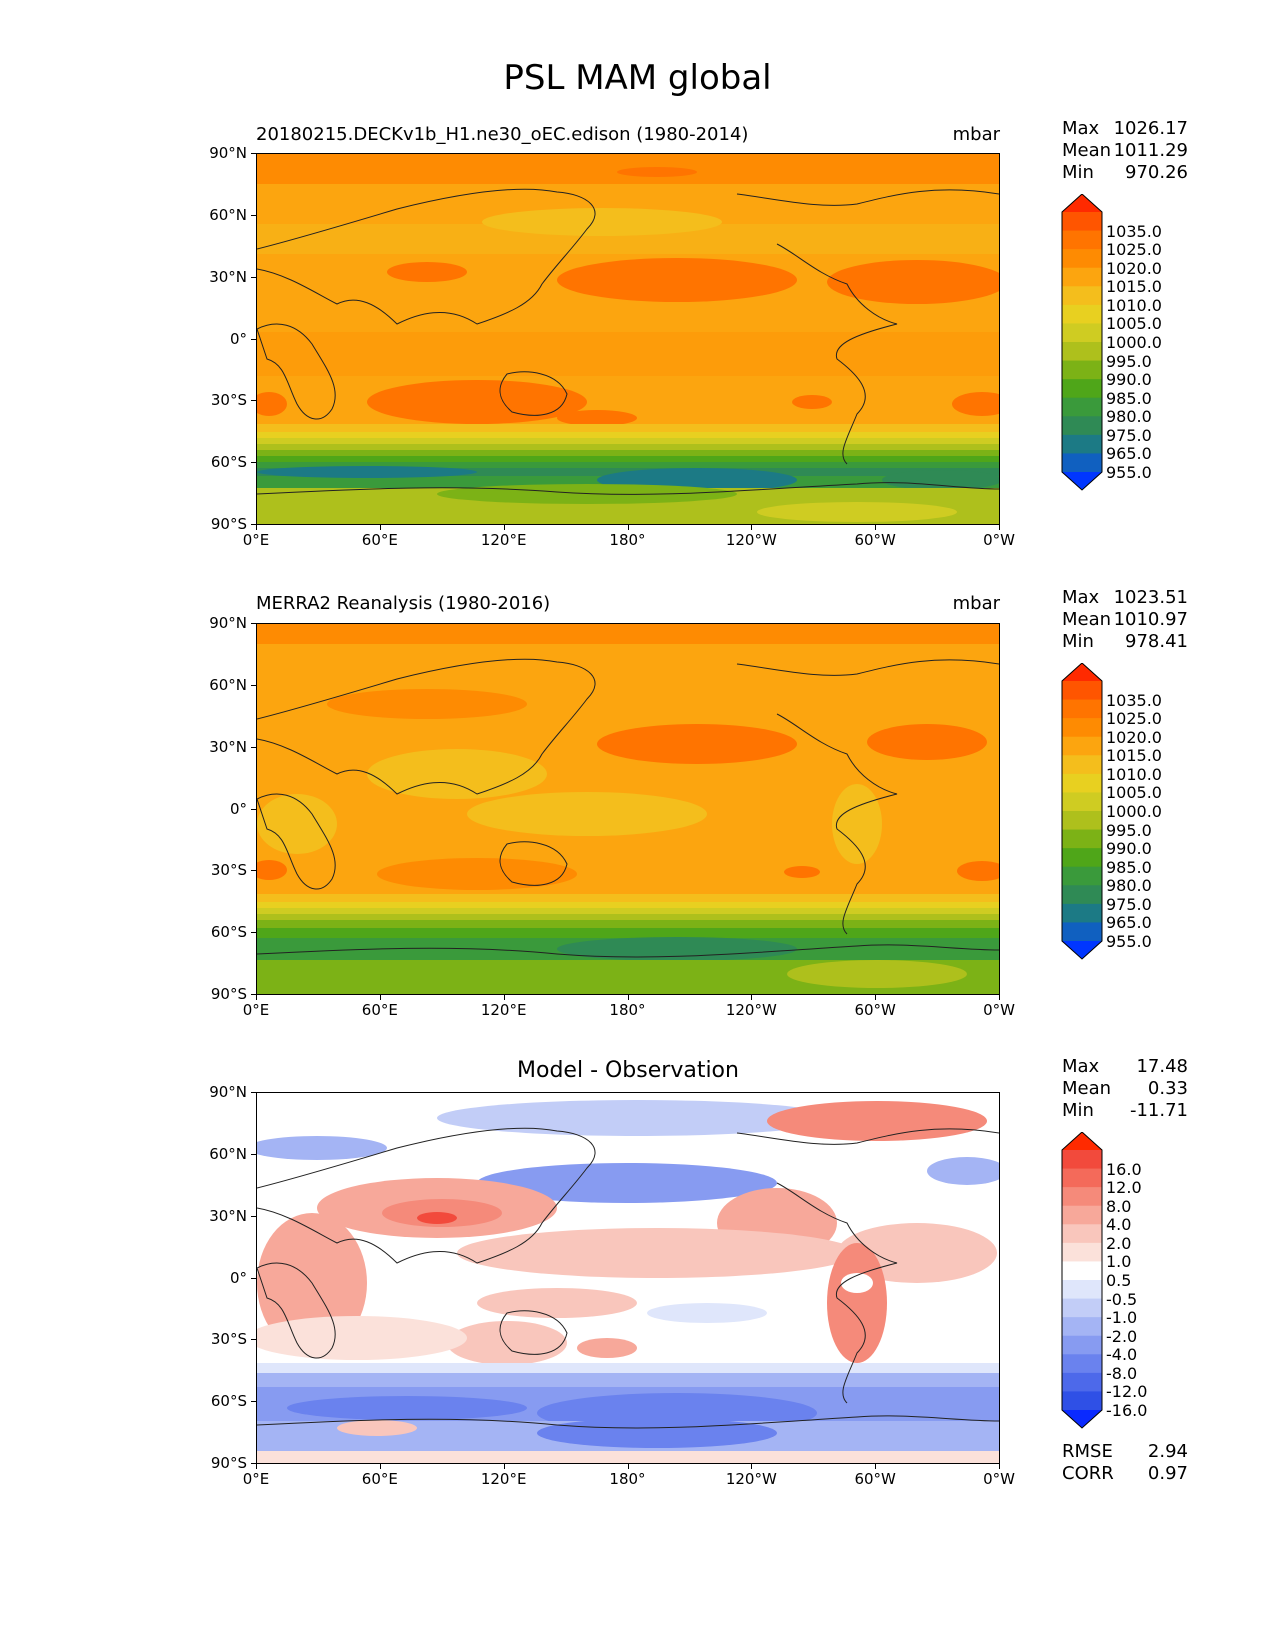  What do you see at coordinates (1119, 1262) in the screenshot?
I see `panel3-colorbar-label: 1.0` at bounding box center [1119, 1262].